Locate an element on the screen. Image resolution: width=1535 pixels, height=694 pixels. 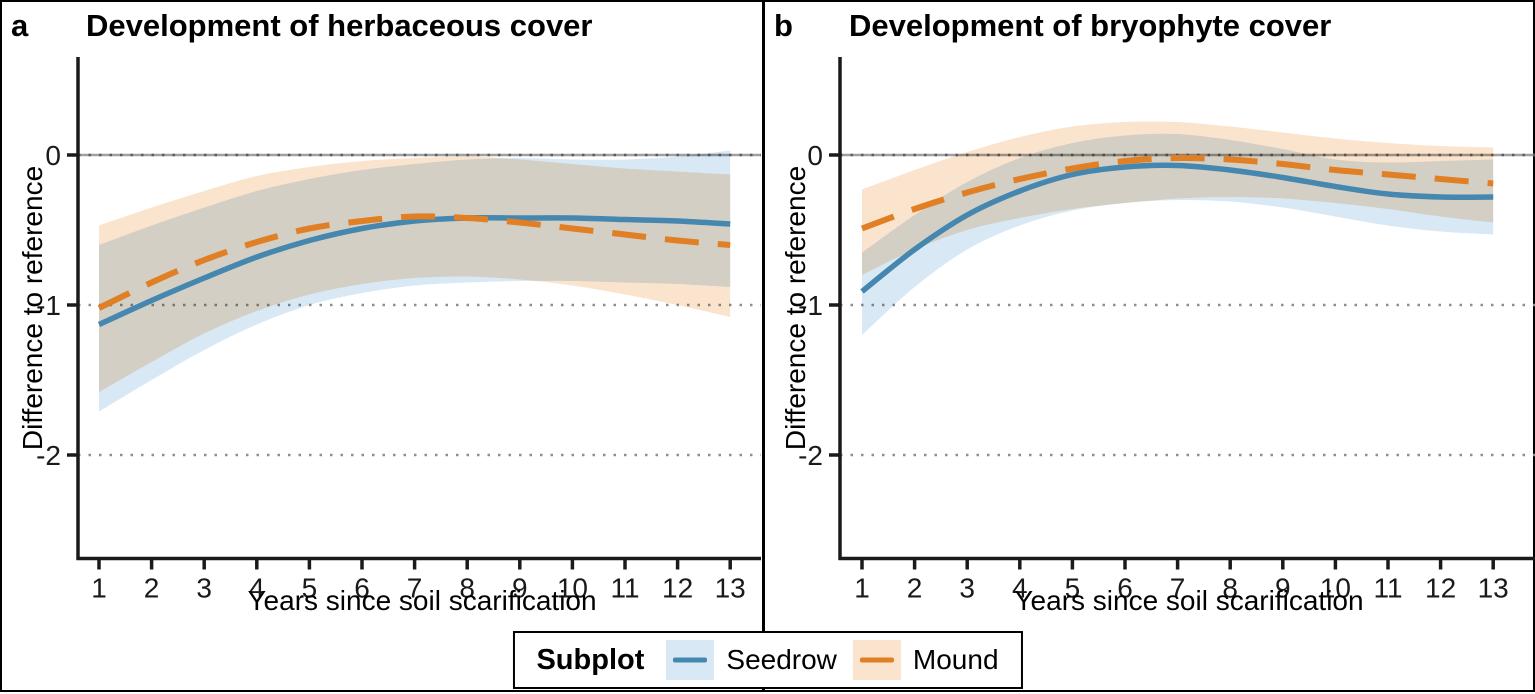
legend-item-seedrow: Seedrow is located at coordinates (751, 660).